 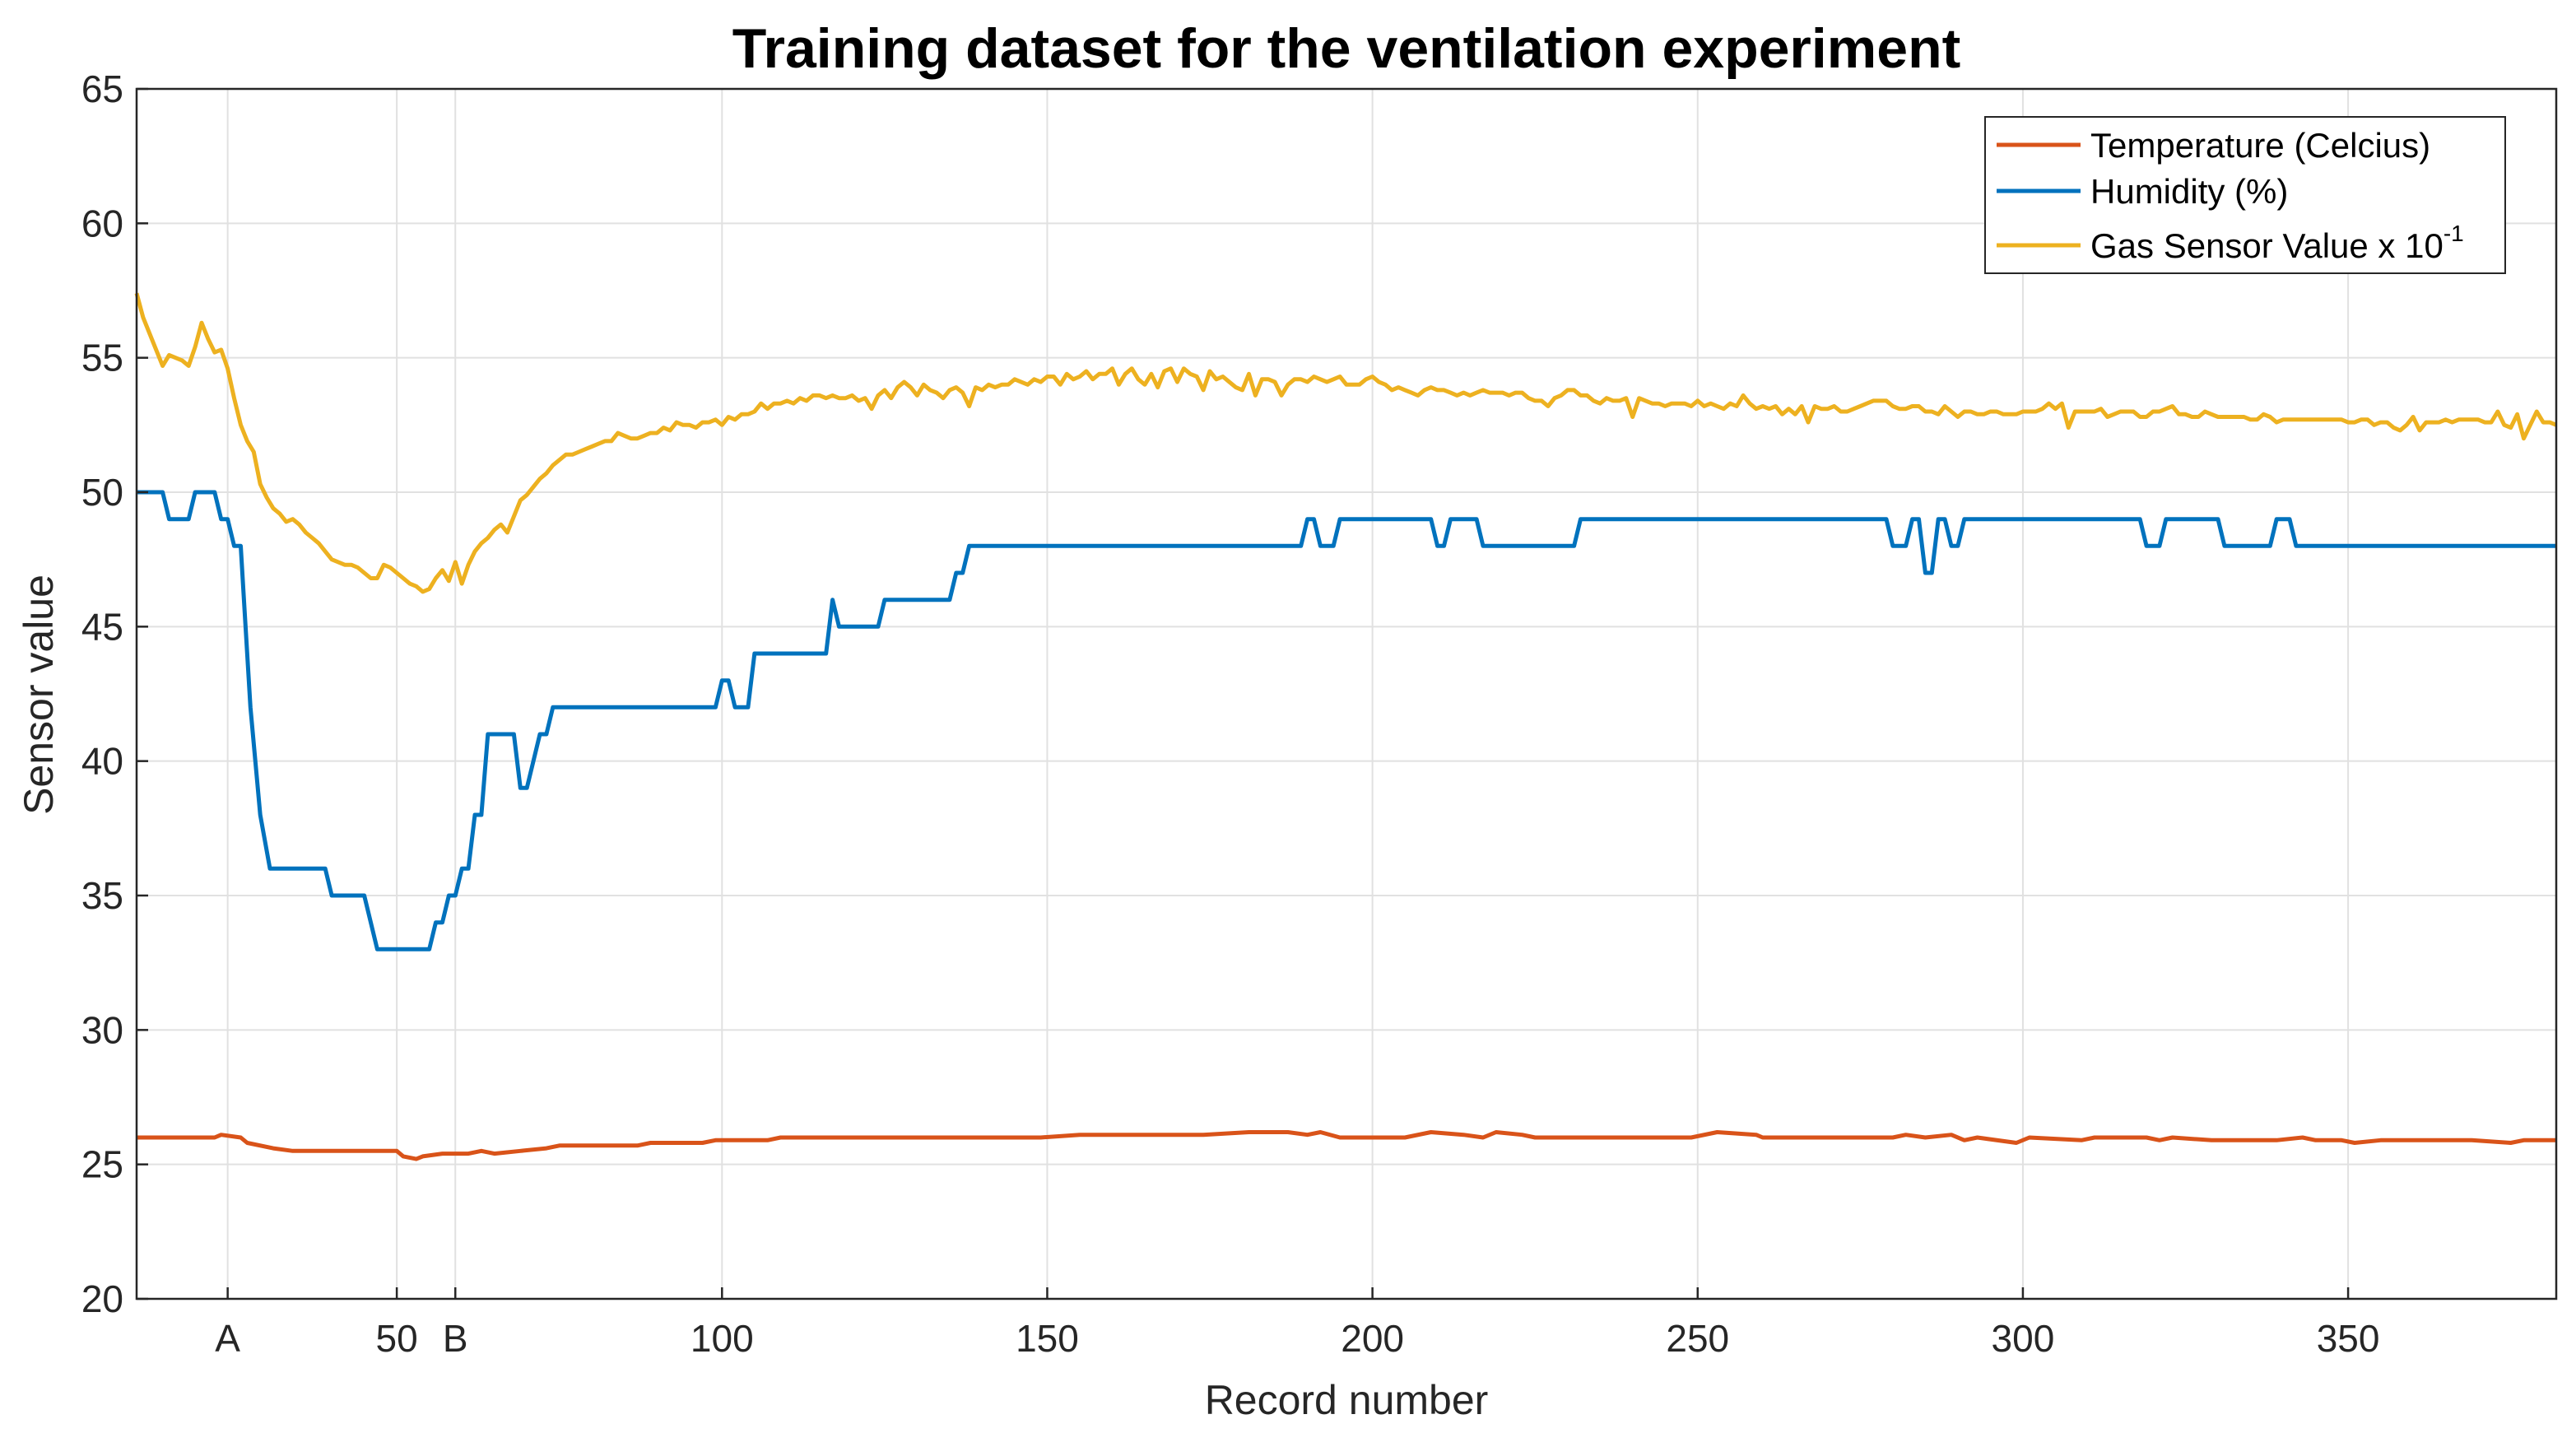 I want to click on y-tick-label-45: 45, so click(x=102, y=626).